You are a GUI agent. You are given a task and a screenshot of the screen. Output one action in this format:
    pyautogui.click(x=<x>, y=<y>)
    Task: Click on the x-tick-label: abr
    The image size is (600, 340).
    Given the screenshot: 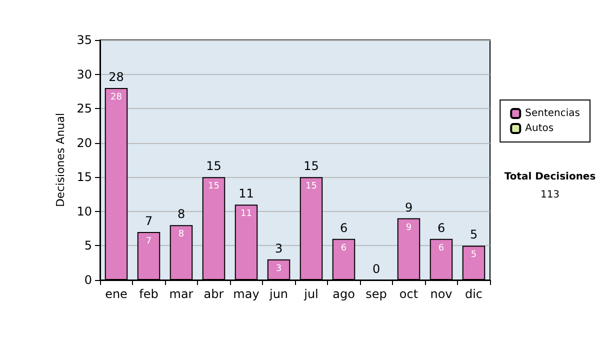 What is the action you would take?
    pyautogui.click(x=214, y=294)
    